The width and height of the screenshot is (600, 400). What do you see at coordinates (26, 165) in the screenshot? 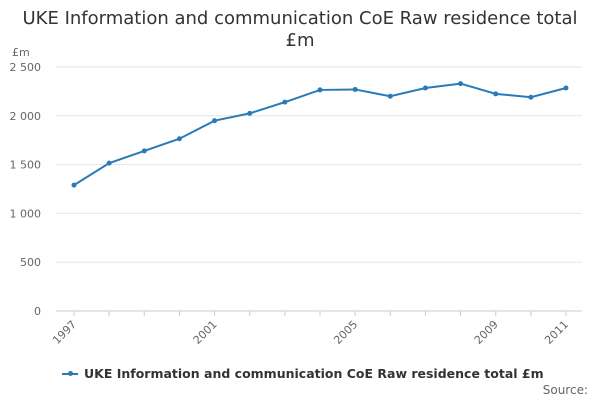
I see `y-tick-label: 1 500` at bounding box center [26, 165].